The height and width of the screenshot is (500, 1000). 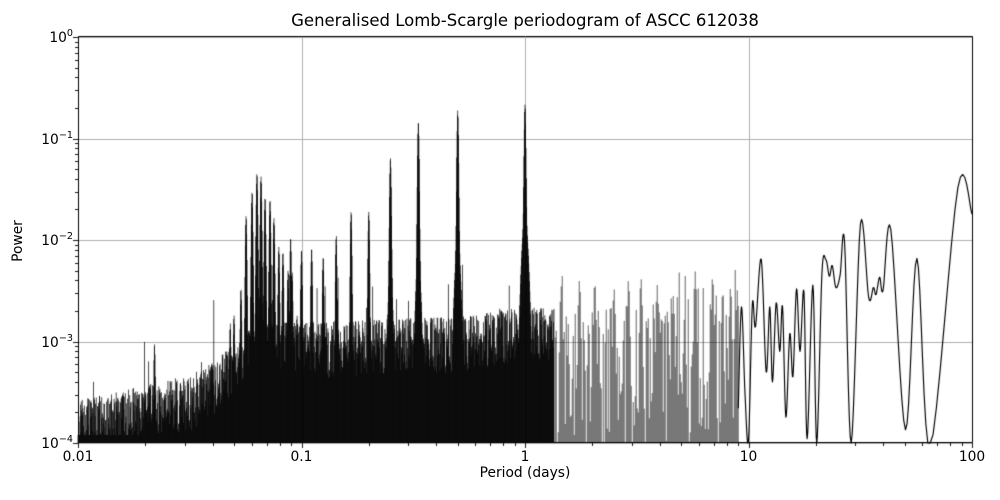 What do you see at coordinates (525, 457) in the screenshot?
I see `x-tick-label: 1` at bounding box center [525, 457].